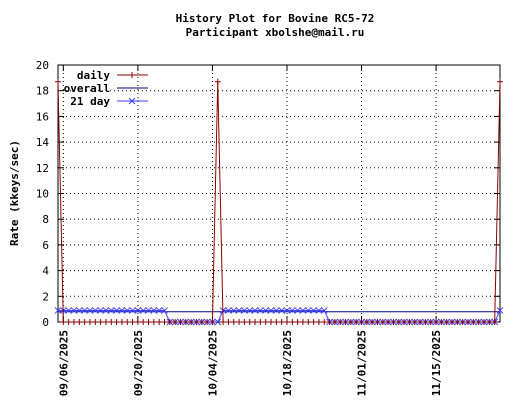 Image resolution: width=520 pixels, height=400 pixels. Describe the element at coordinates (42, 116) in the screenshot. I see `y-tick-label: 16` at that location.